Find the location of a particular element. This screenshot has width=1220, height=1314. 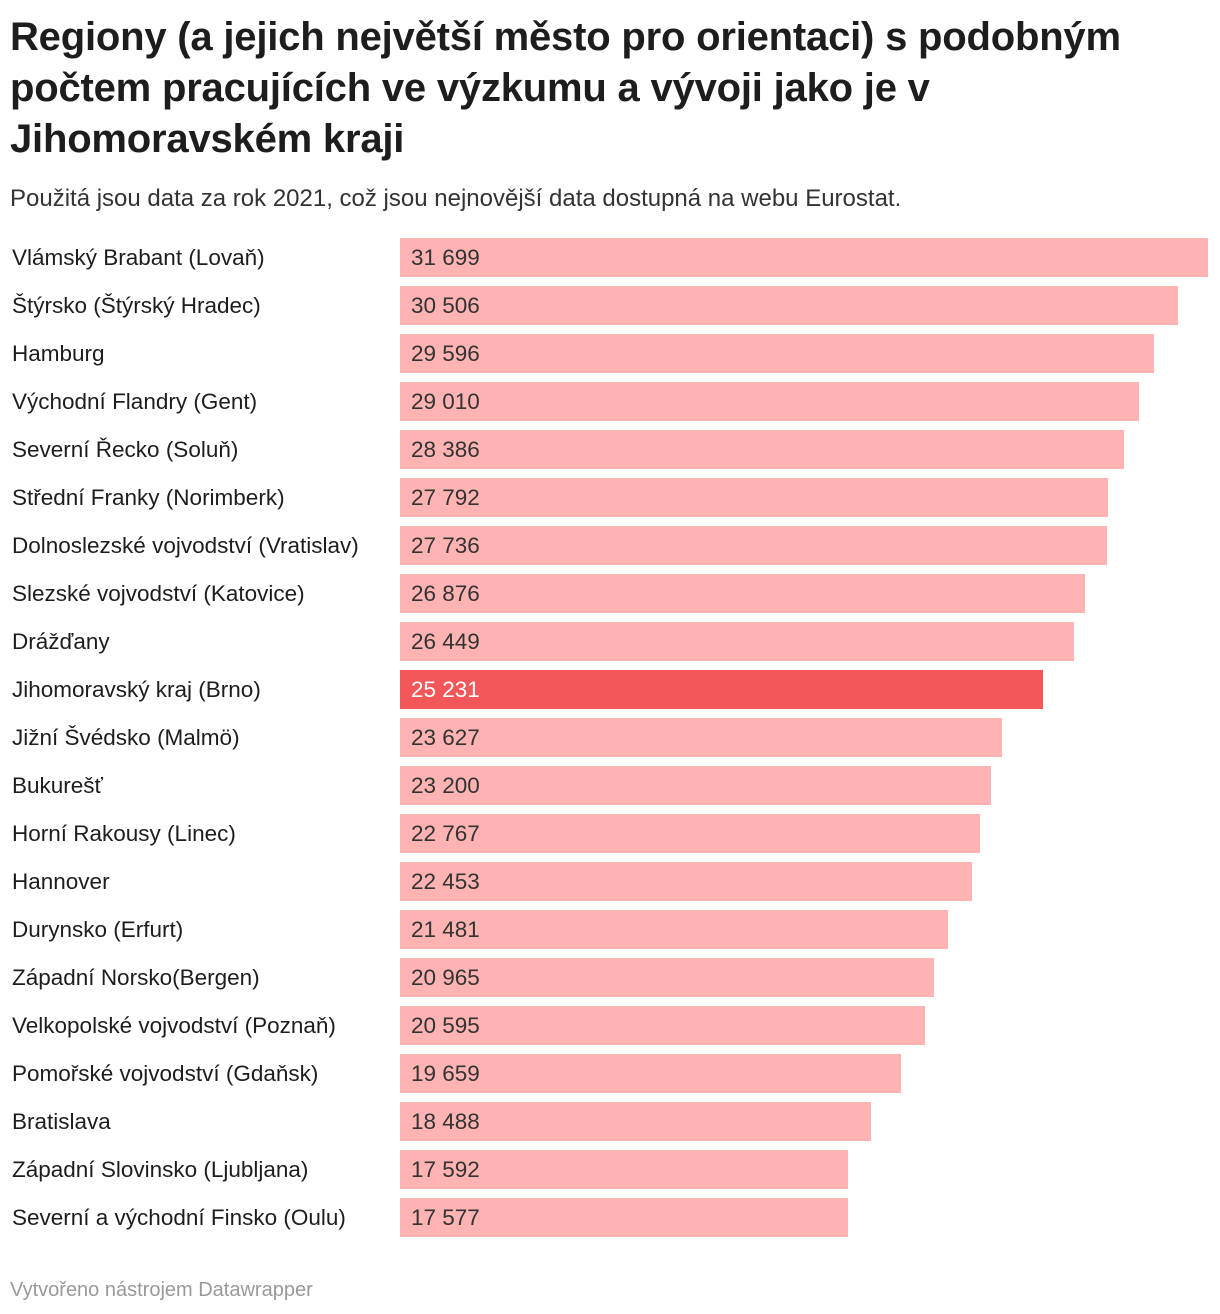

bar-row: Bratislava 18 488 is located at coordinates (610, 1122).